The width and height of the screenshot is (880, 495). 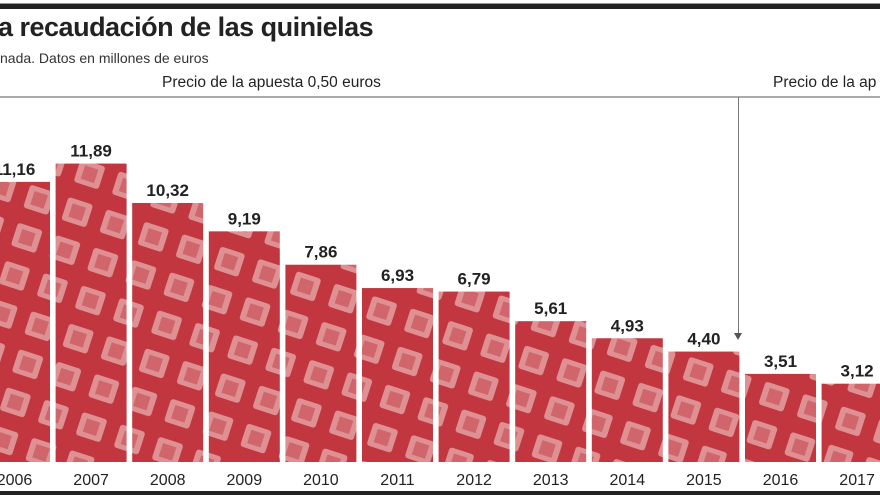 What do you see at coordinates (628, 480) in the screenshot?
I see `x-tick-label-2014: 2014` at bounding box center [628, 480].